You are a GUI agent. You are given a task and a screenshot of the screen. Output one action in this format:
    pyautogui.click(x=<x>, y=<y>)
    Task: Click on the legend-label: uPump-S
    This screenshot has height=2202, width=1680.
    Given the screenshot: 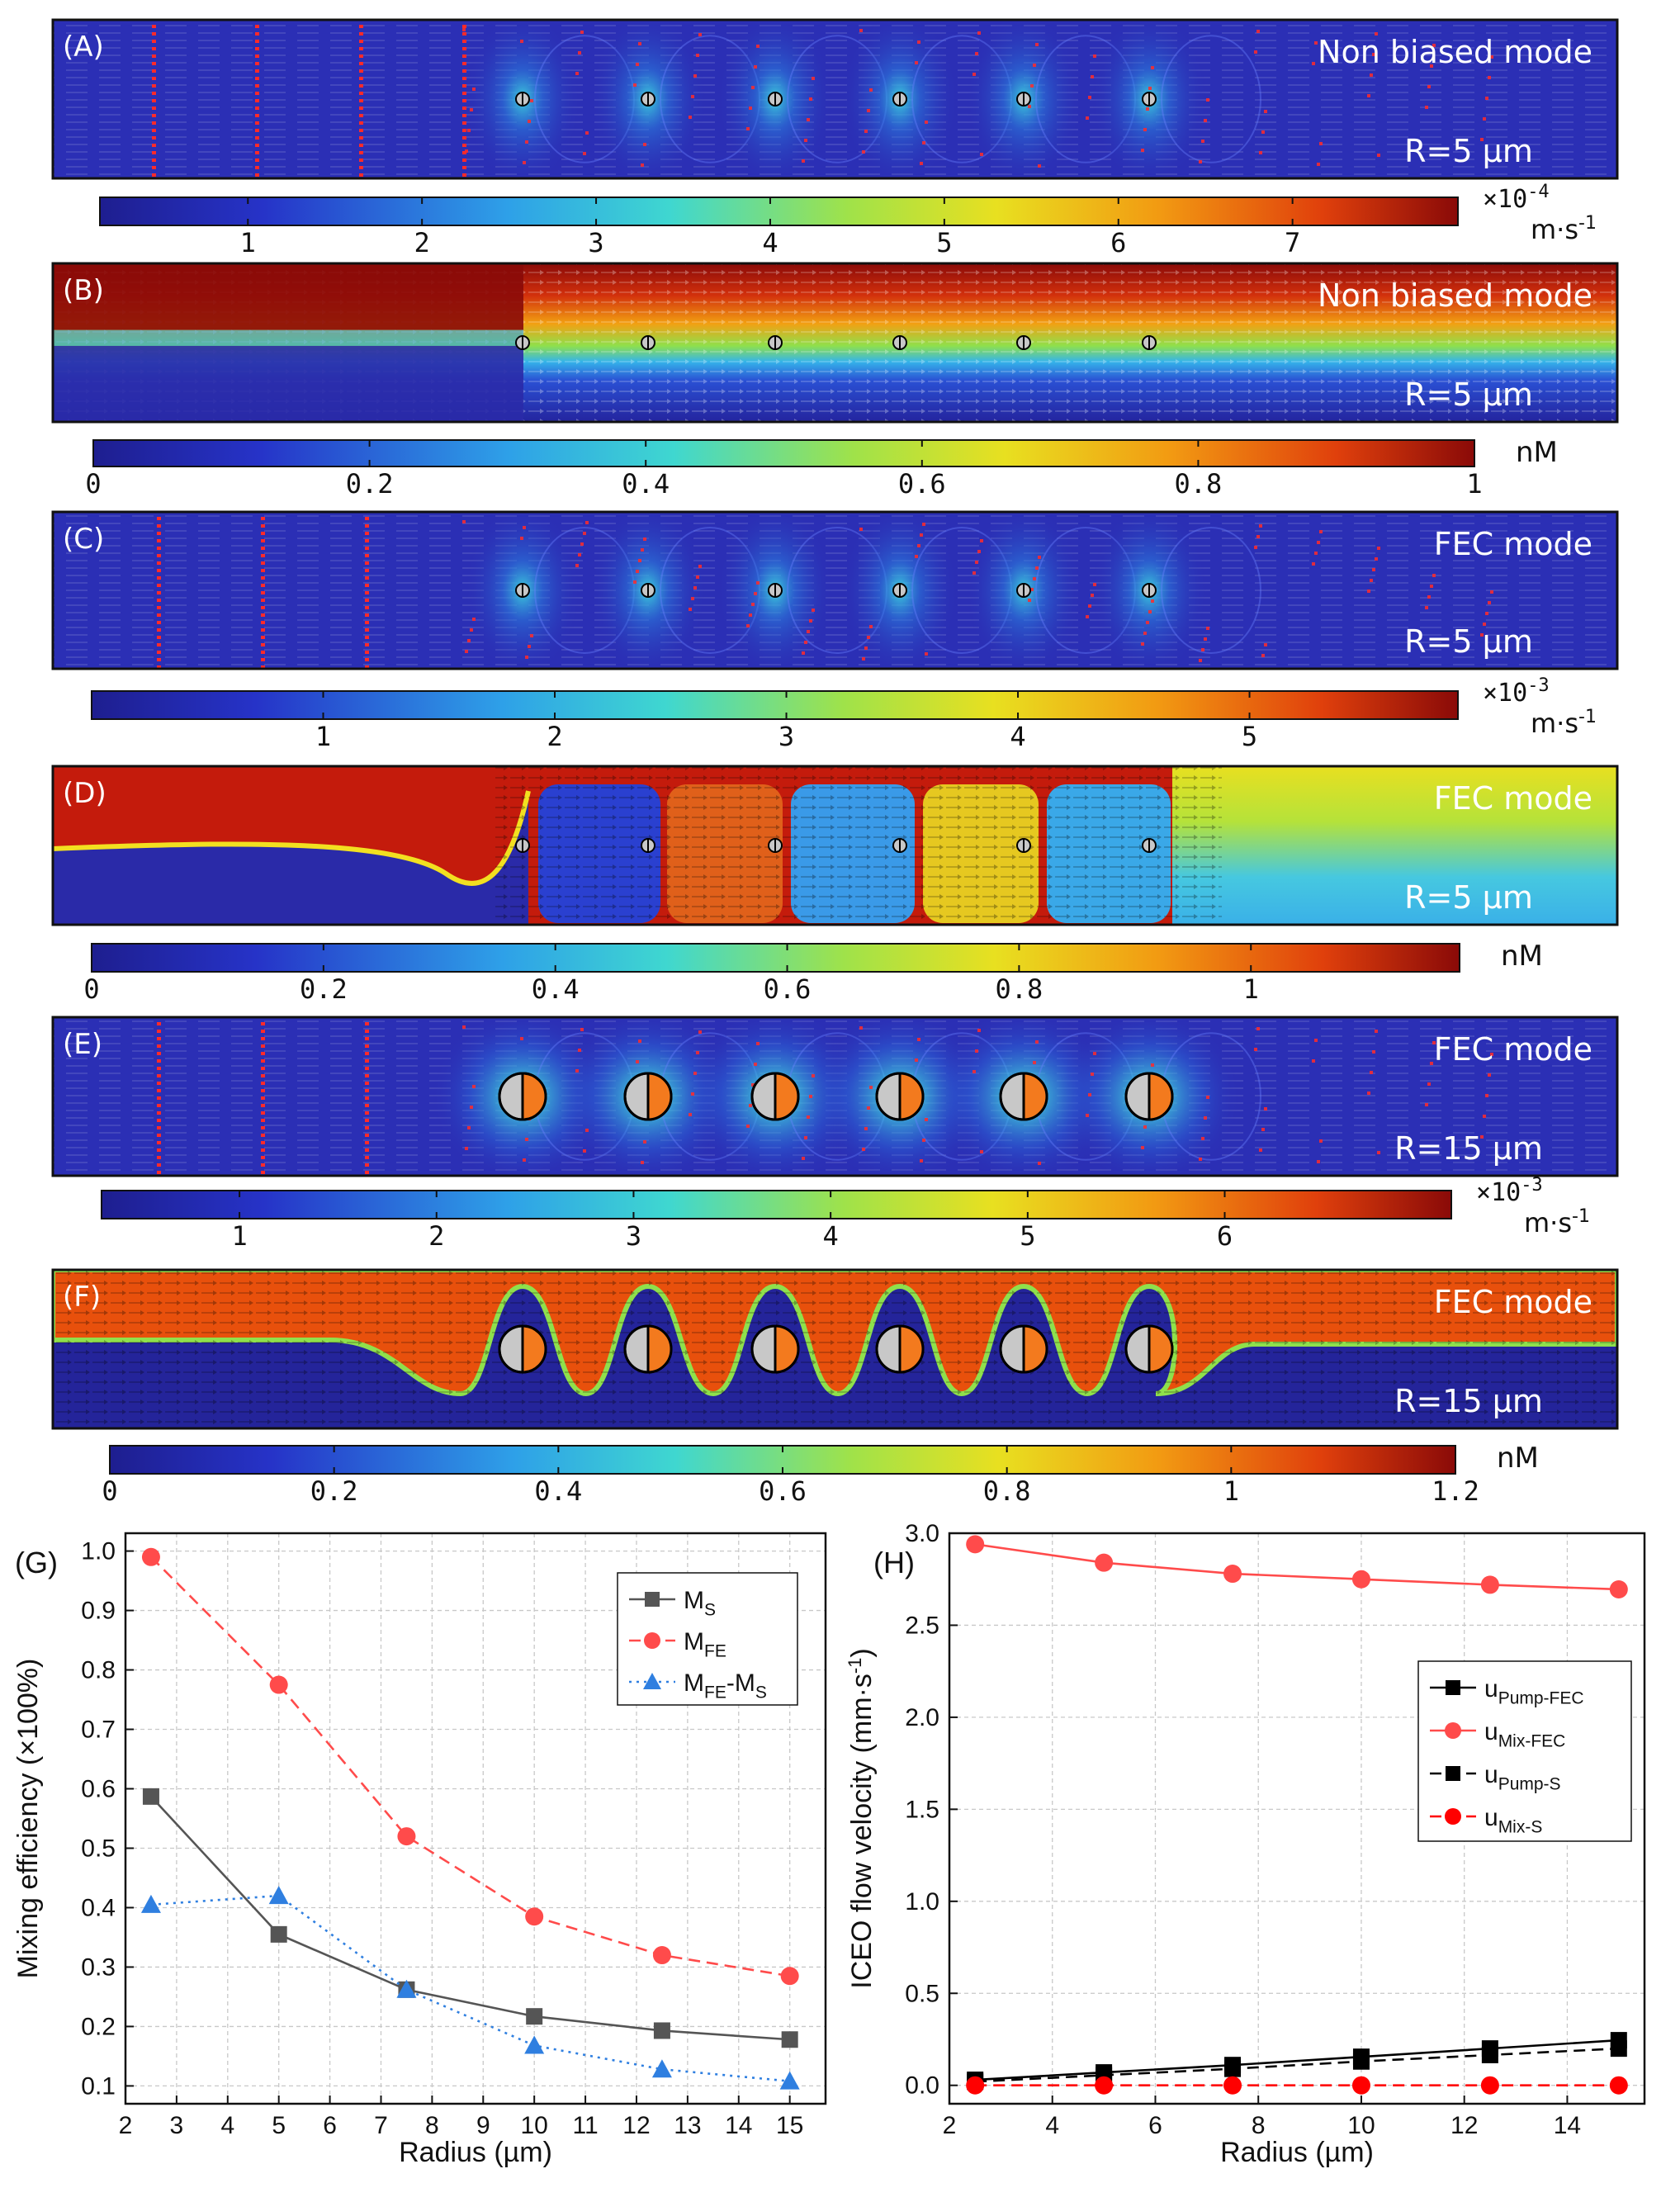 What is the action you would take?
    pyautogui.click(x=1522, y=1777)
    